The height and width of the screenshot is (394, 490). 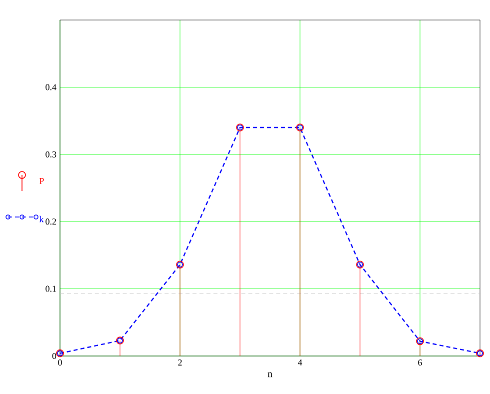 What do you see at coordinates (420, 363) in the screenshot?
I see `x-tick-label: 6` at bounding box center [420, 363].